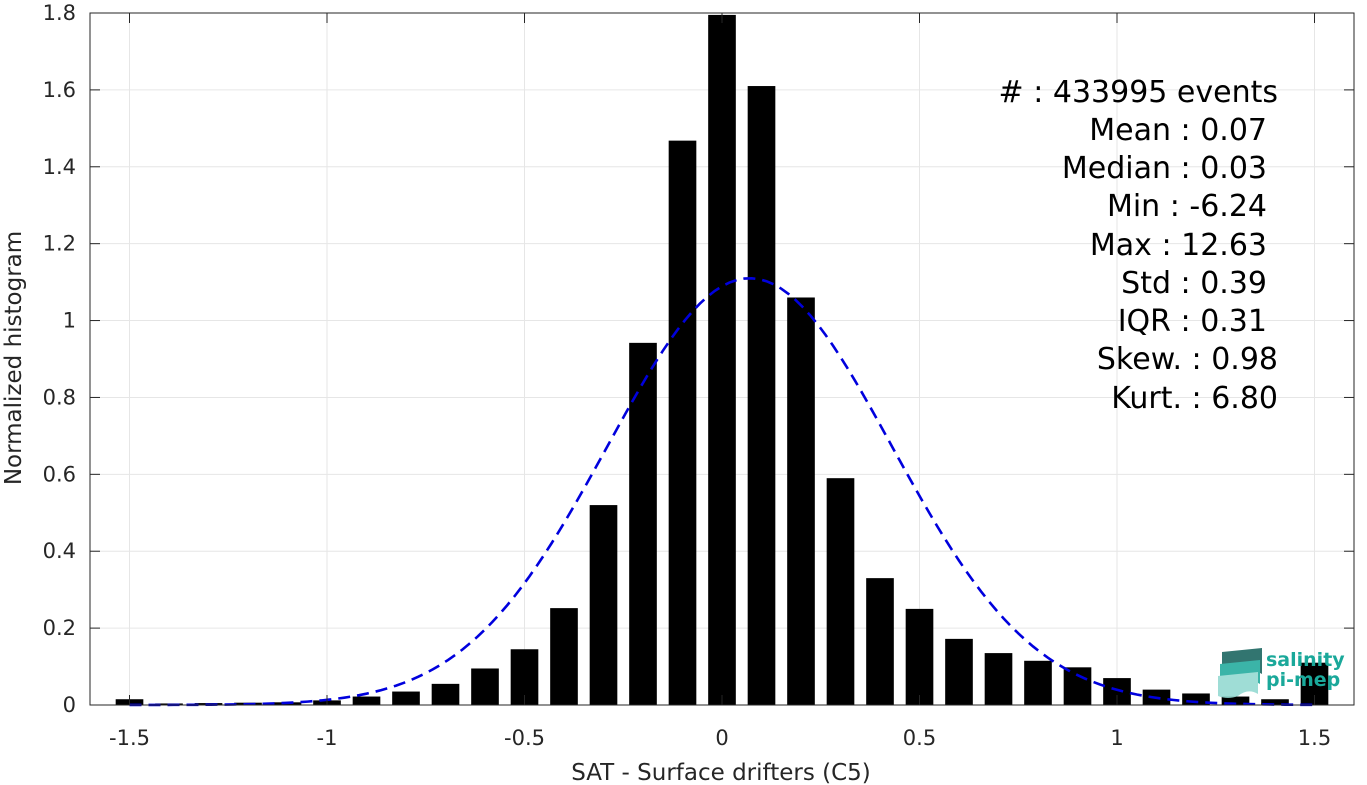 This screenshot has height=785, width=1367. Describe the element at coordinates (1138, 92) in the screenshot. I see `stat-events: # : 433995 events` at that location.